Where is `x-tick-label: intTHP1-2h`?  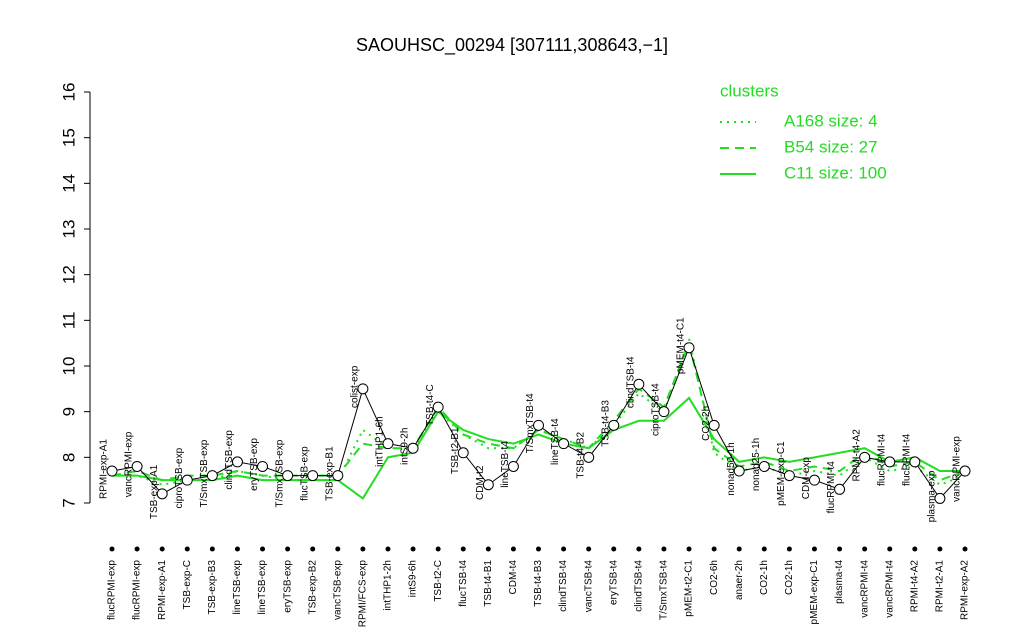
x-tick-label: intTHP1-2h is located at coordinates (388, 585).